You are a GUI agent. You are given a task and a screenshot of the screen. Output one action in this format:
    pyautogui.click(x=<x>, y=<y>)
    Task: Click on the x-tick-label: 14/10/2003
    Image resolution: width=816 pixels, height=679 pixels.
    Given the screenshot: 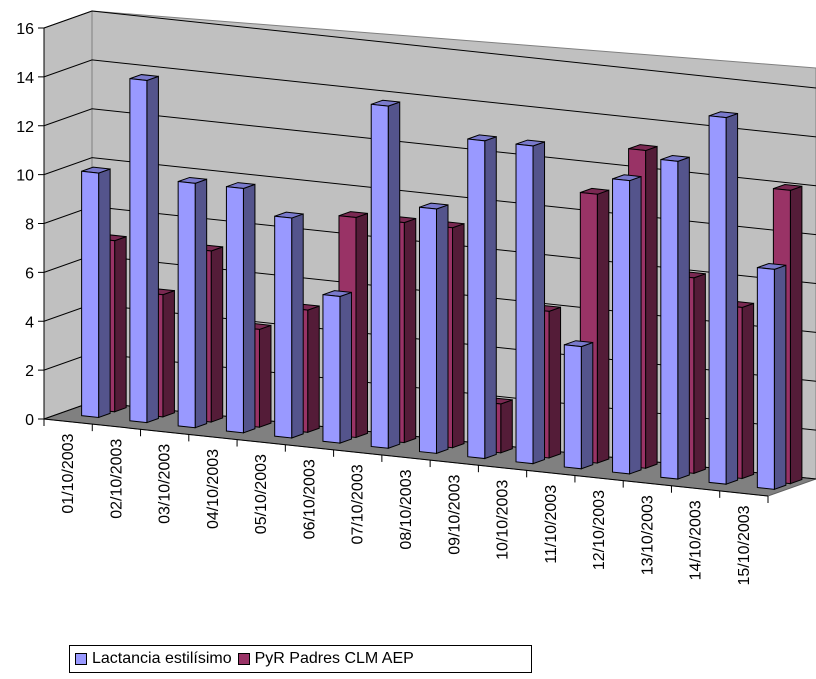 What is the action you would take?
    pyautogui.click(x=696, y=540)
    